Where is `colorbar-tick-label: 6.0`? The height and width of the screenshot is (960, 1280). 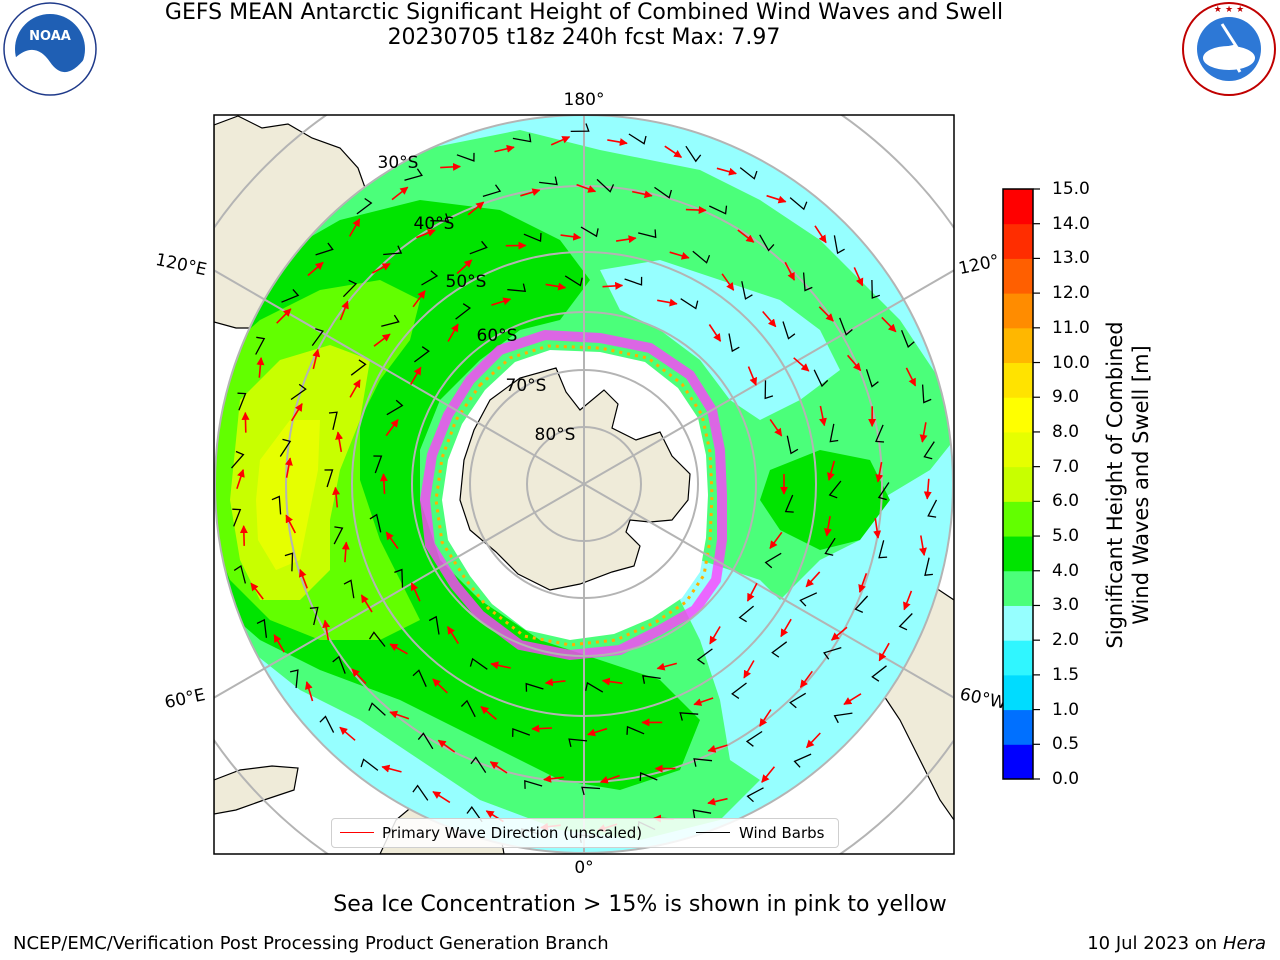
colorbar-tick-label: 6.0 is located at coordinates (1066, 501).